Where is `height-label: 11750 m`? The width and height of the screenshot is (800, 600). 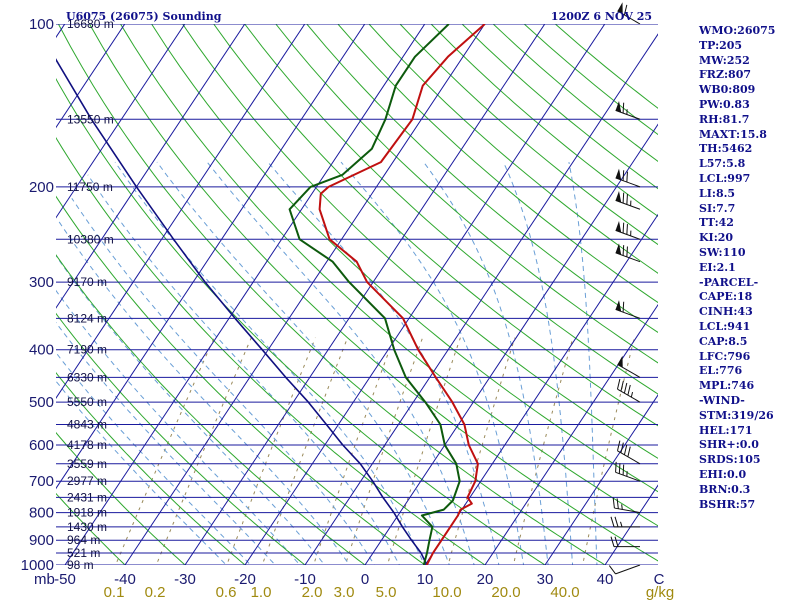
height-label: 11750 m is located at coordinates (90, 187).